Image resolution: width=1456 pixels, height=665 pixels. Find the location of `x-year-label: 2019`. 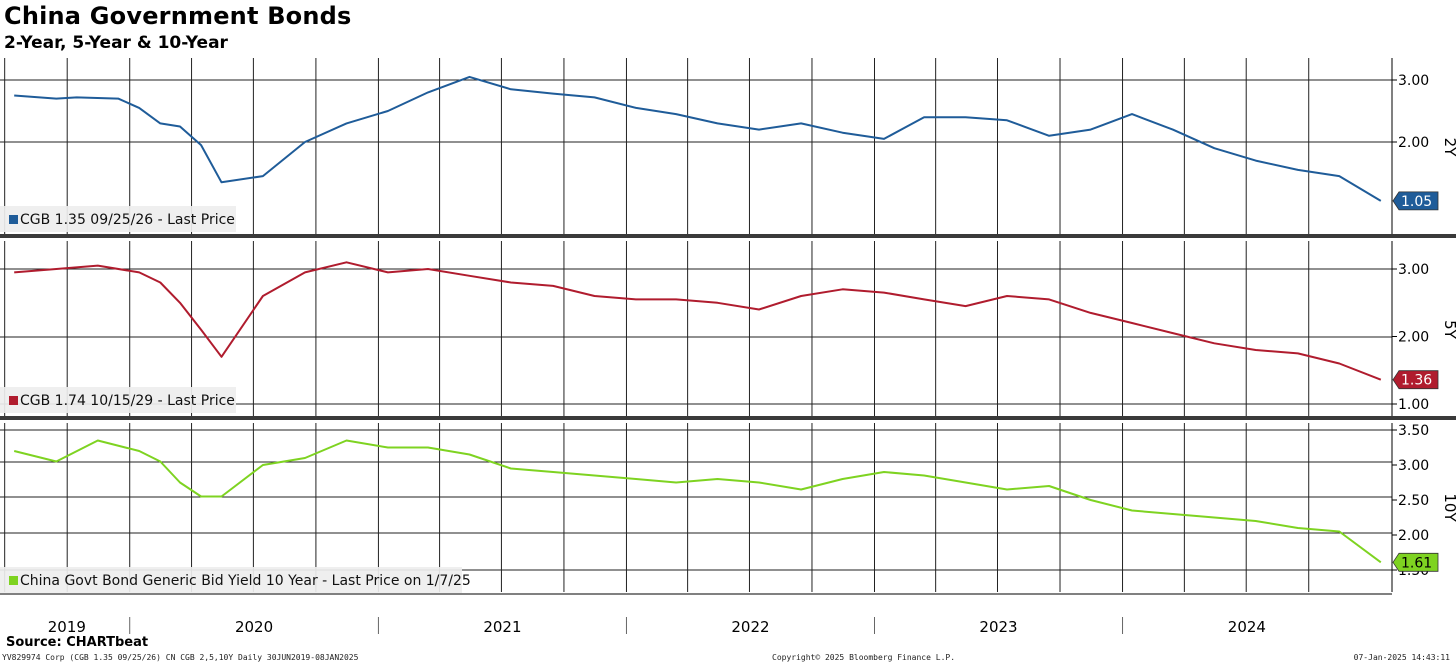

x-year-label: 2019 is located at coordinates (67, 627).